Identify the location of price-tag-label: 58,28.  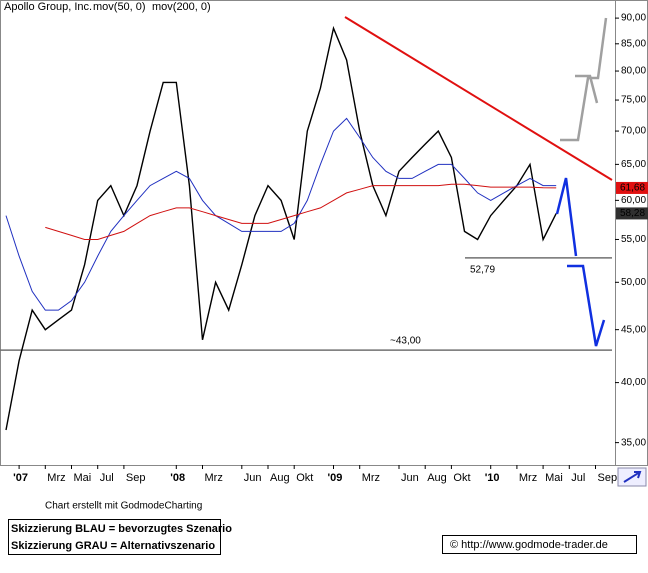
(632, 213).